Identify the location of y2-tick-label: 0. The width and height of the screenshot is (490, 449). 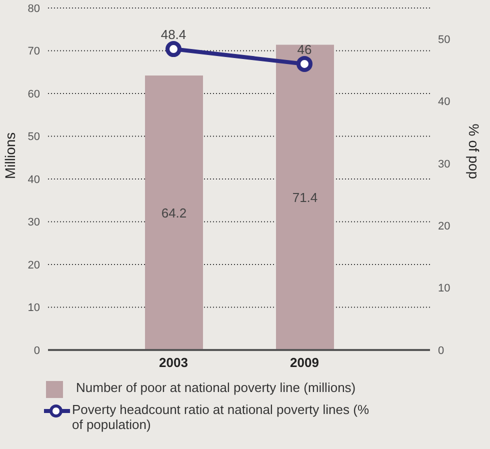
(441, 350).